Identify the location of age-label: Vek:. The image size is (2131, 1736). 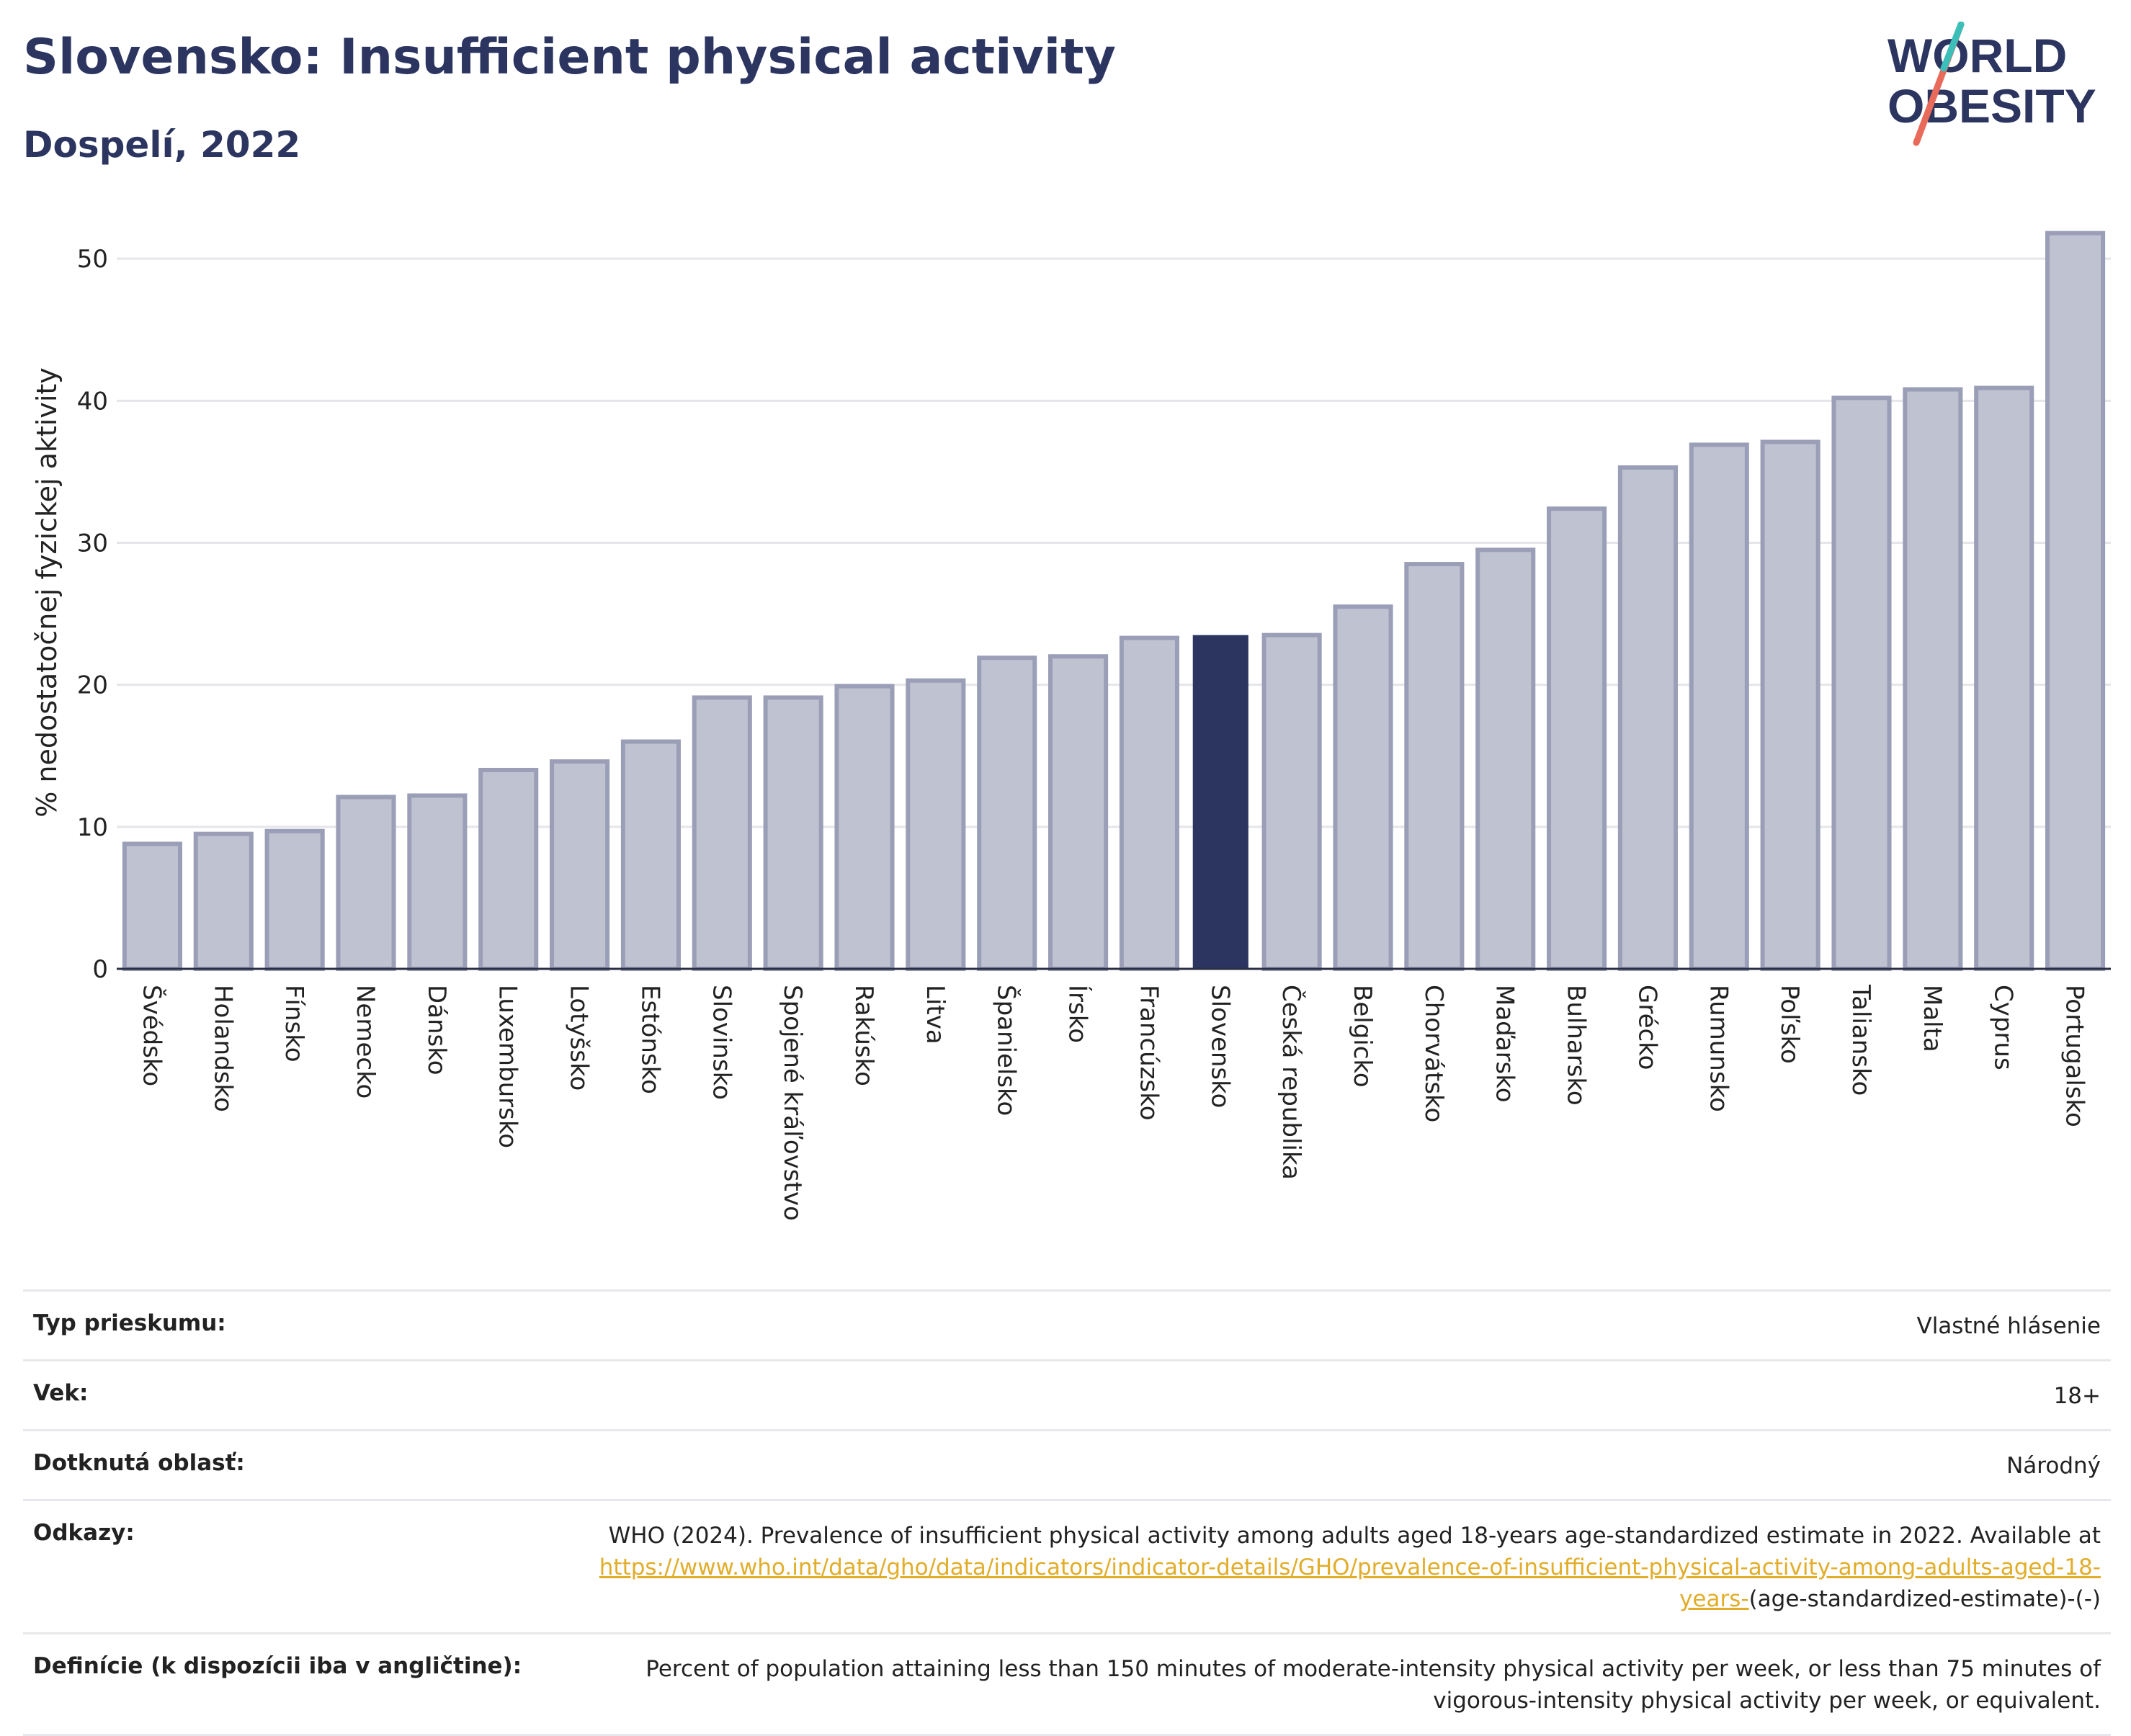
(61, 1393).